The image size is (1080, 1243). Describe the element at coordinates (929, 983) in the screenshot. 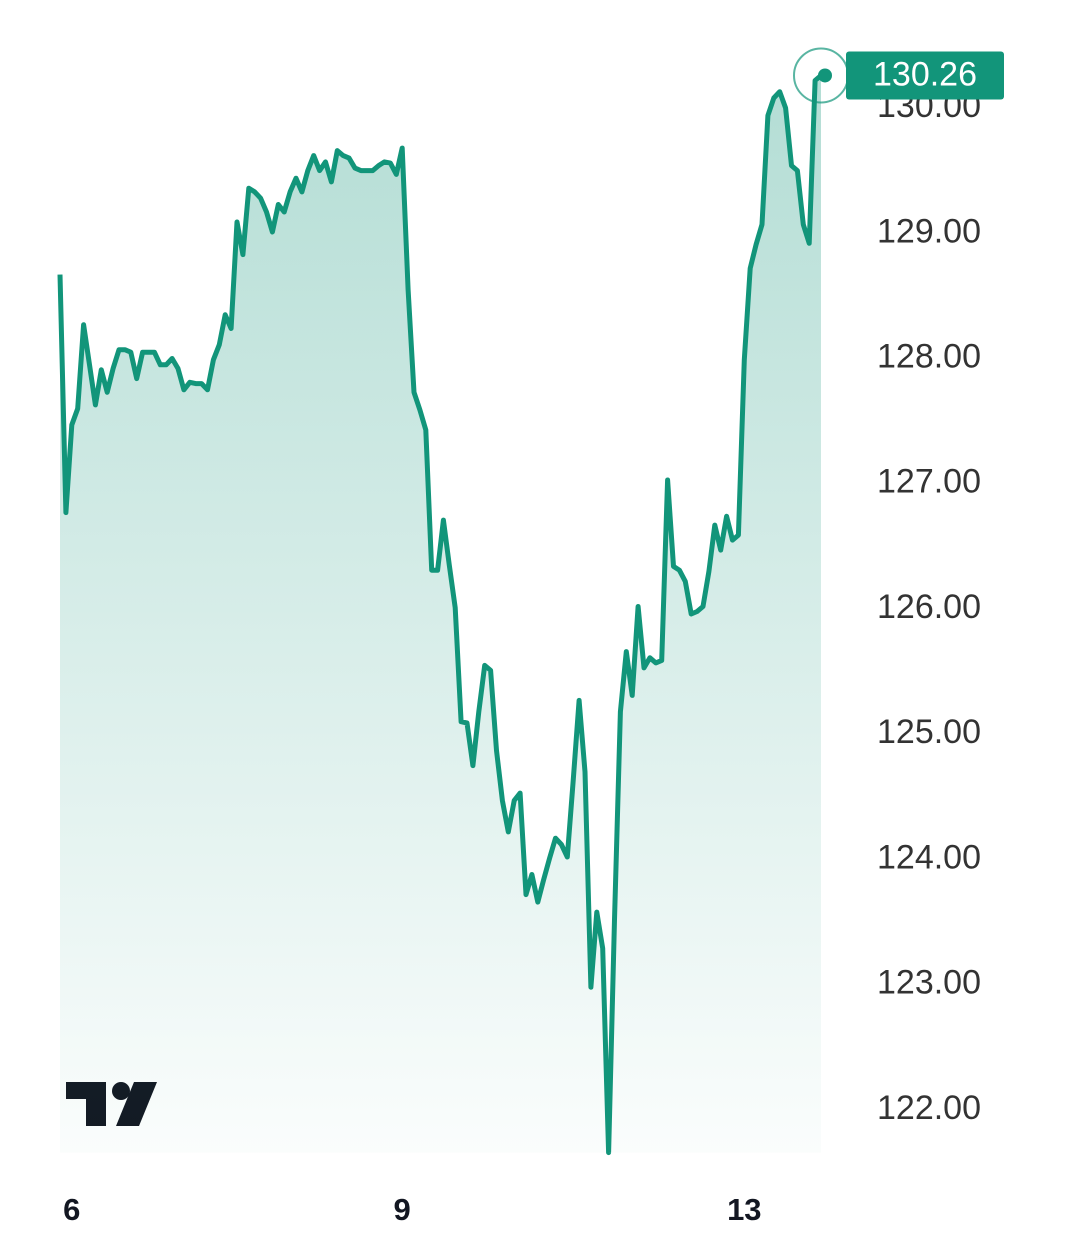

I see `y-tick-label: 123.00` at that location.